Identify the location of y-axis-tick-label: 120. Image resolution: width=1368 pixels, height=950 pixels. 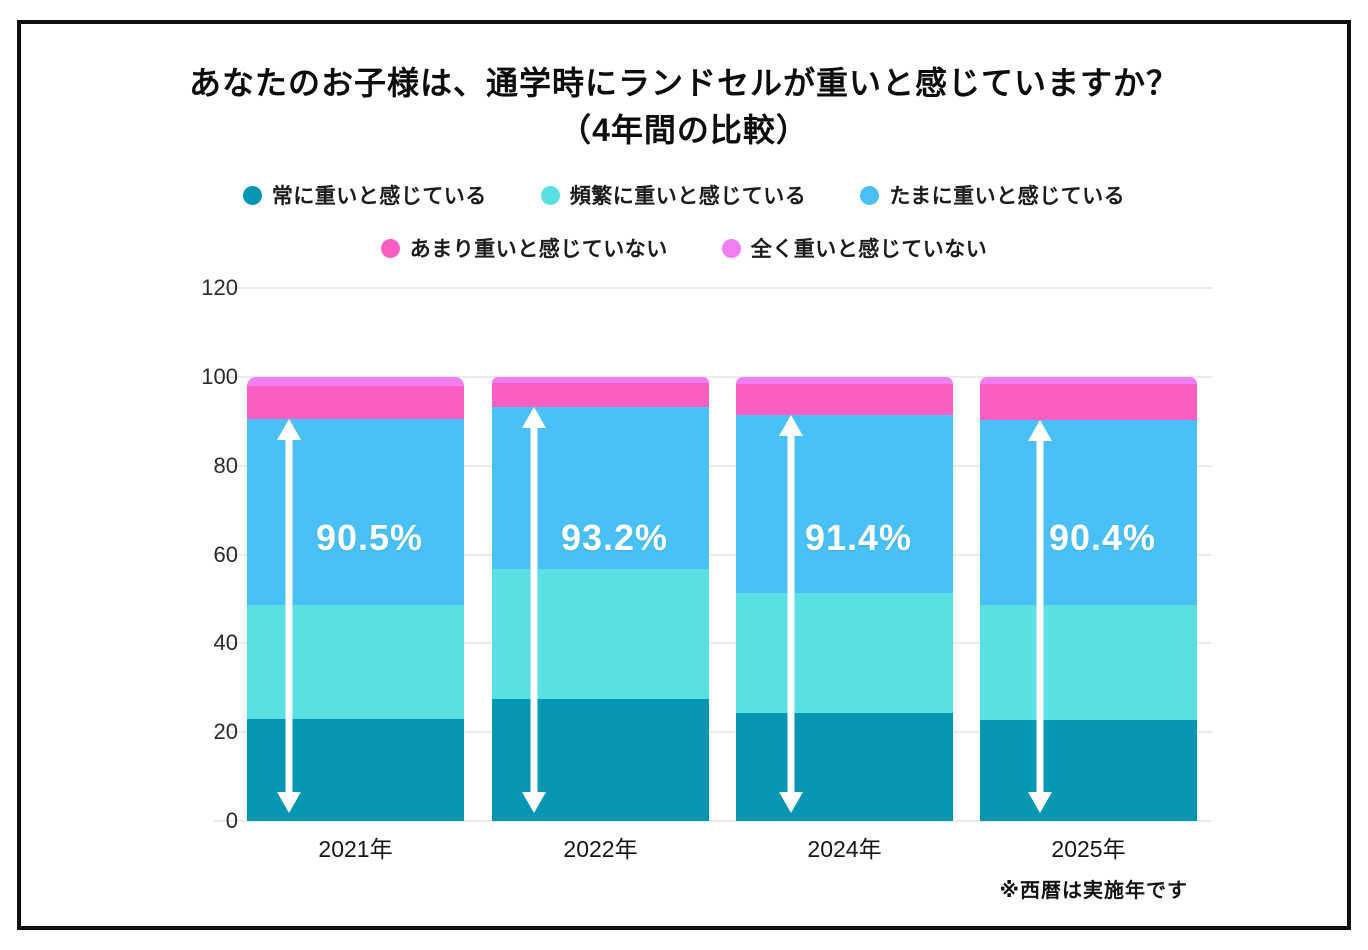
(219, 288).